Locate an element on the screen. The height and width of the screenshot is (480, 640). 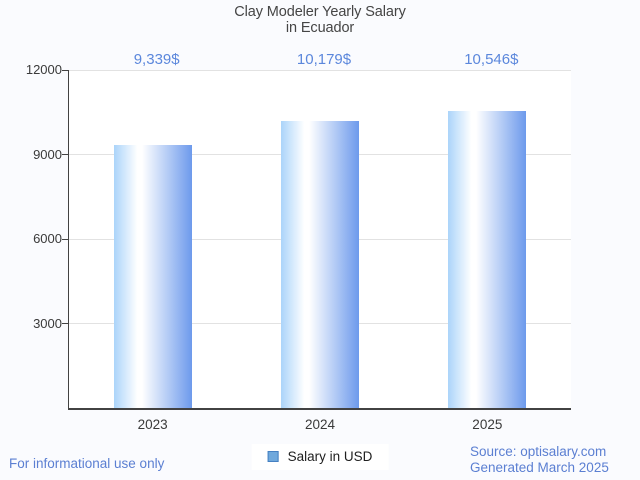
y-axis-tick-label: 6000 is located at coordinates (47, 238).